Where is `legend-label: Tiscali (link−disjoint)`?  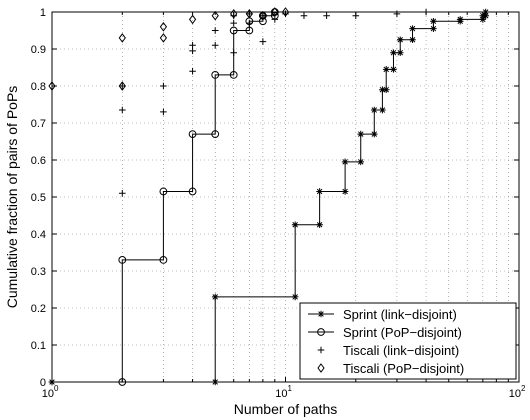 legend-label: Tiscali (link−disjoint) is located at coordinates (401, 350).